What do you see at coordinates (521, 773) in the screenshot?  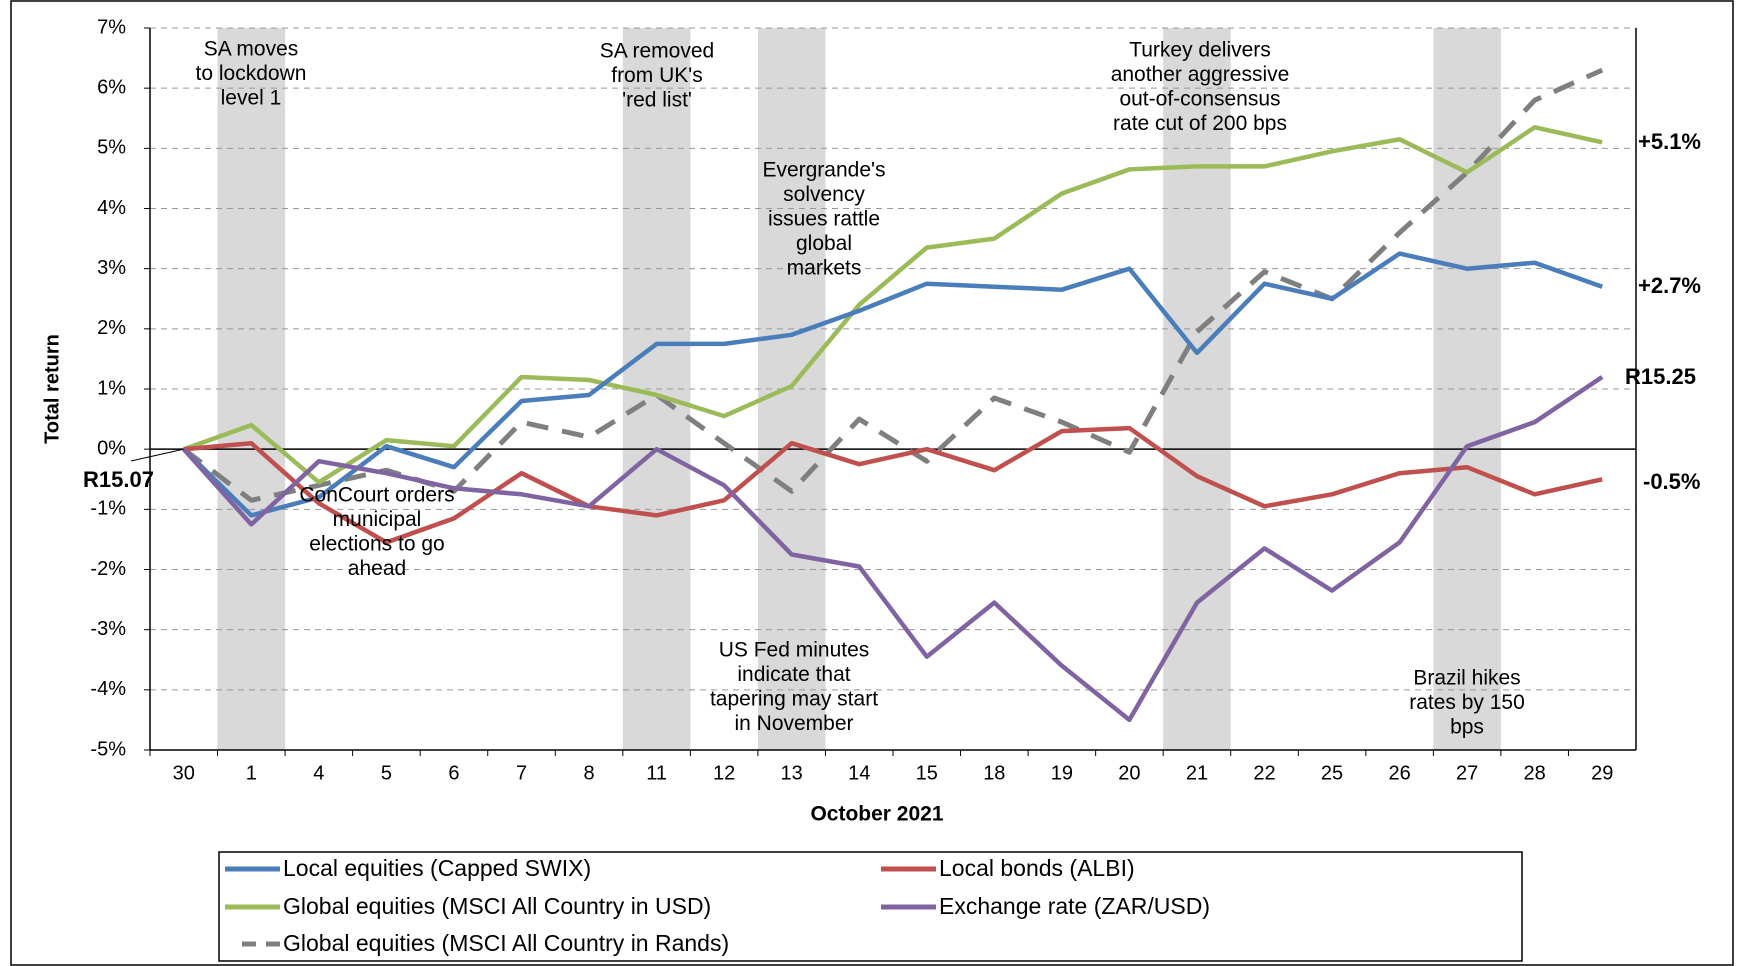 I see `x-tick-label: 7` at bounding box center [521, 773].